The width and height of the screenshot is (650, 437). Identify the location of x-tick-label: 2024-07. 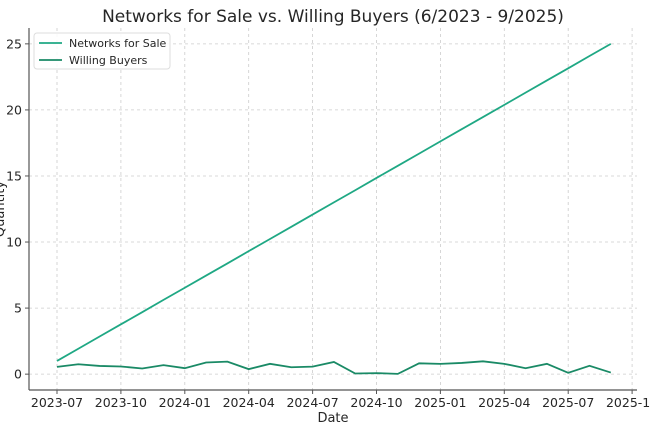
(312, 402).